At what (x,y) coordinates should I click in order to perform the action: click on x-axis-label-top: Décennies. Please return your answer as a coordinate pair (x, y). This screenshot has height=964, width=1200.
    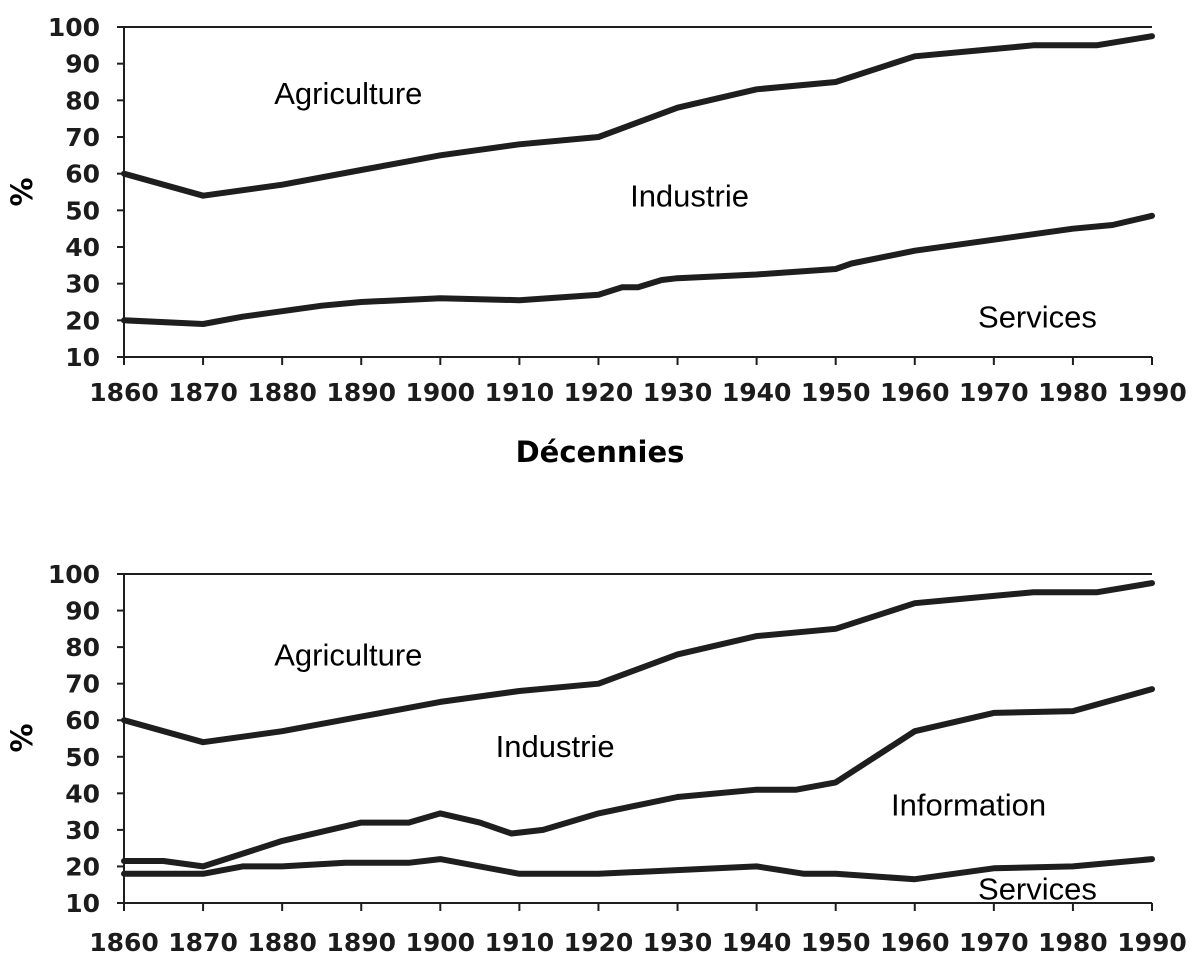
    Looking at the image, I should click on (600, 452).